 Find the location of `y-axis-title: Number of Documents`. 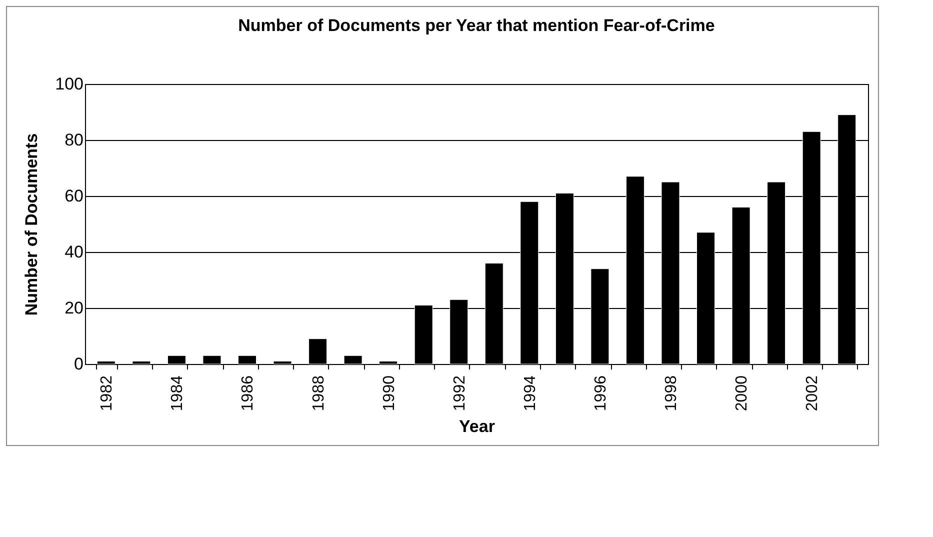

y-axis-title: Number of Documents is located at coordinates (32, 224).